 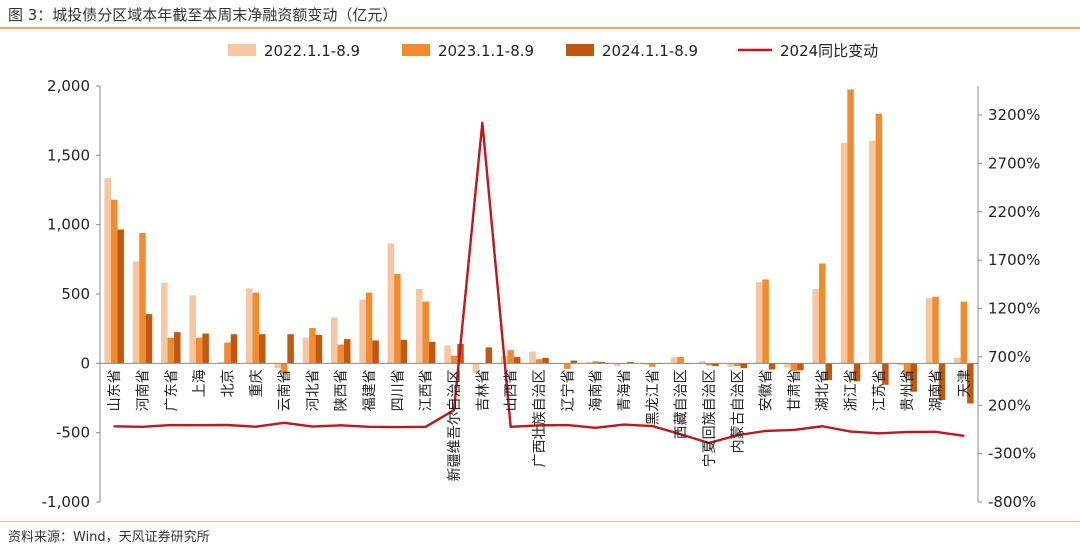 What do you see at coordinates (200, 383) in the screenshot?
I see `category-label-3: 上海` at bounding box center [200, 383].